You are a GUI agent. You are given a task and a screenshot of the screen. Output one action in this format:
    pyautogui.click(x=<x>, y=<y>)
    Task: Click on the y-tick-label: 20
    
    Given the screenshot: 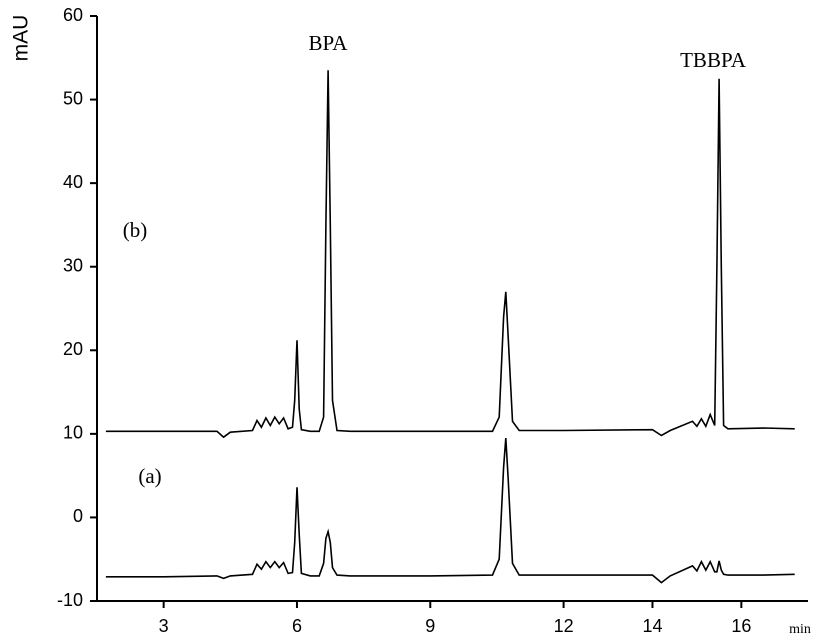 What is the action you would take?
    pyautogui.click(x=73, y=349)
    